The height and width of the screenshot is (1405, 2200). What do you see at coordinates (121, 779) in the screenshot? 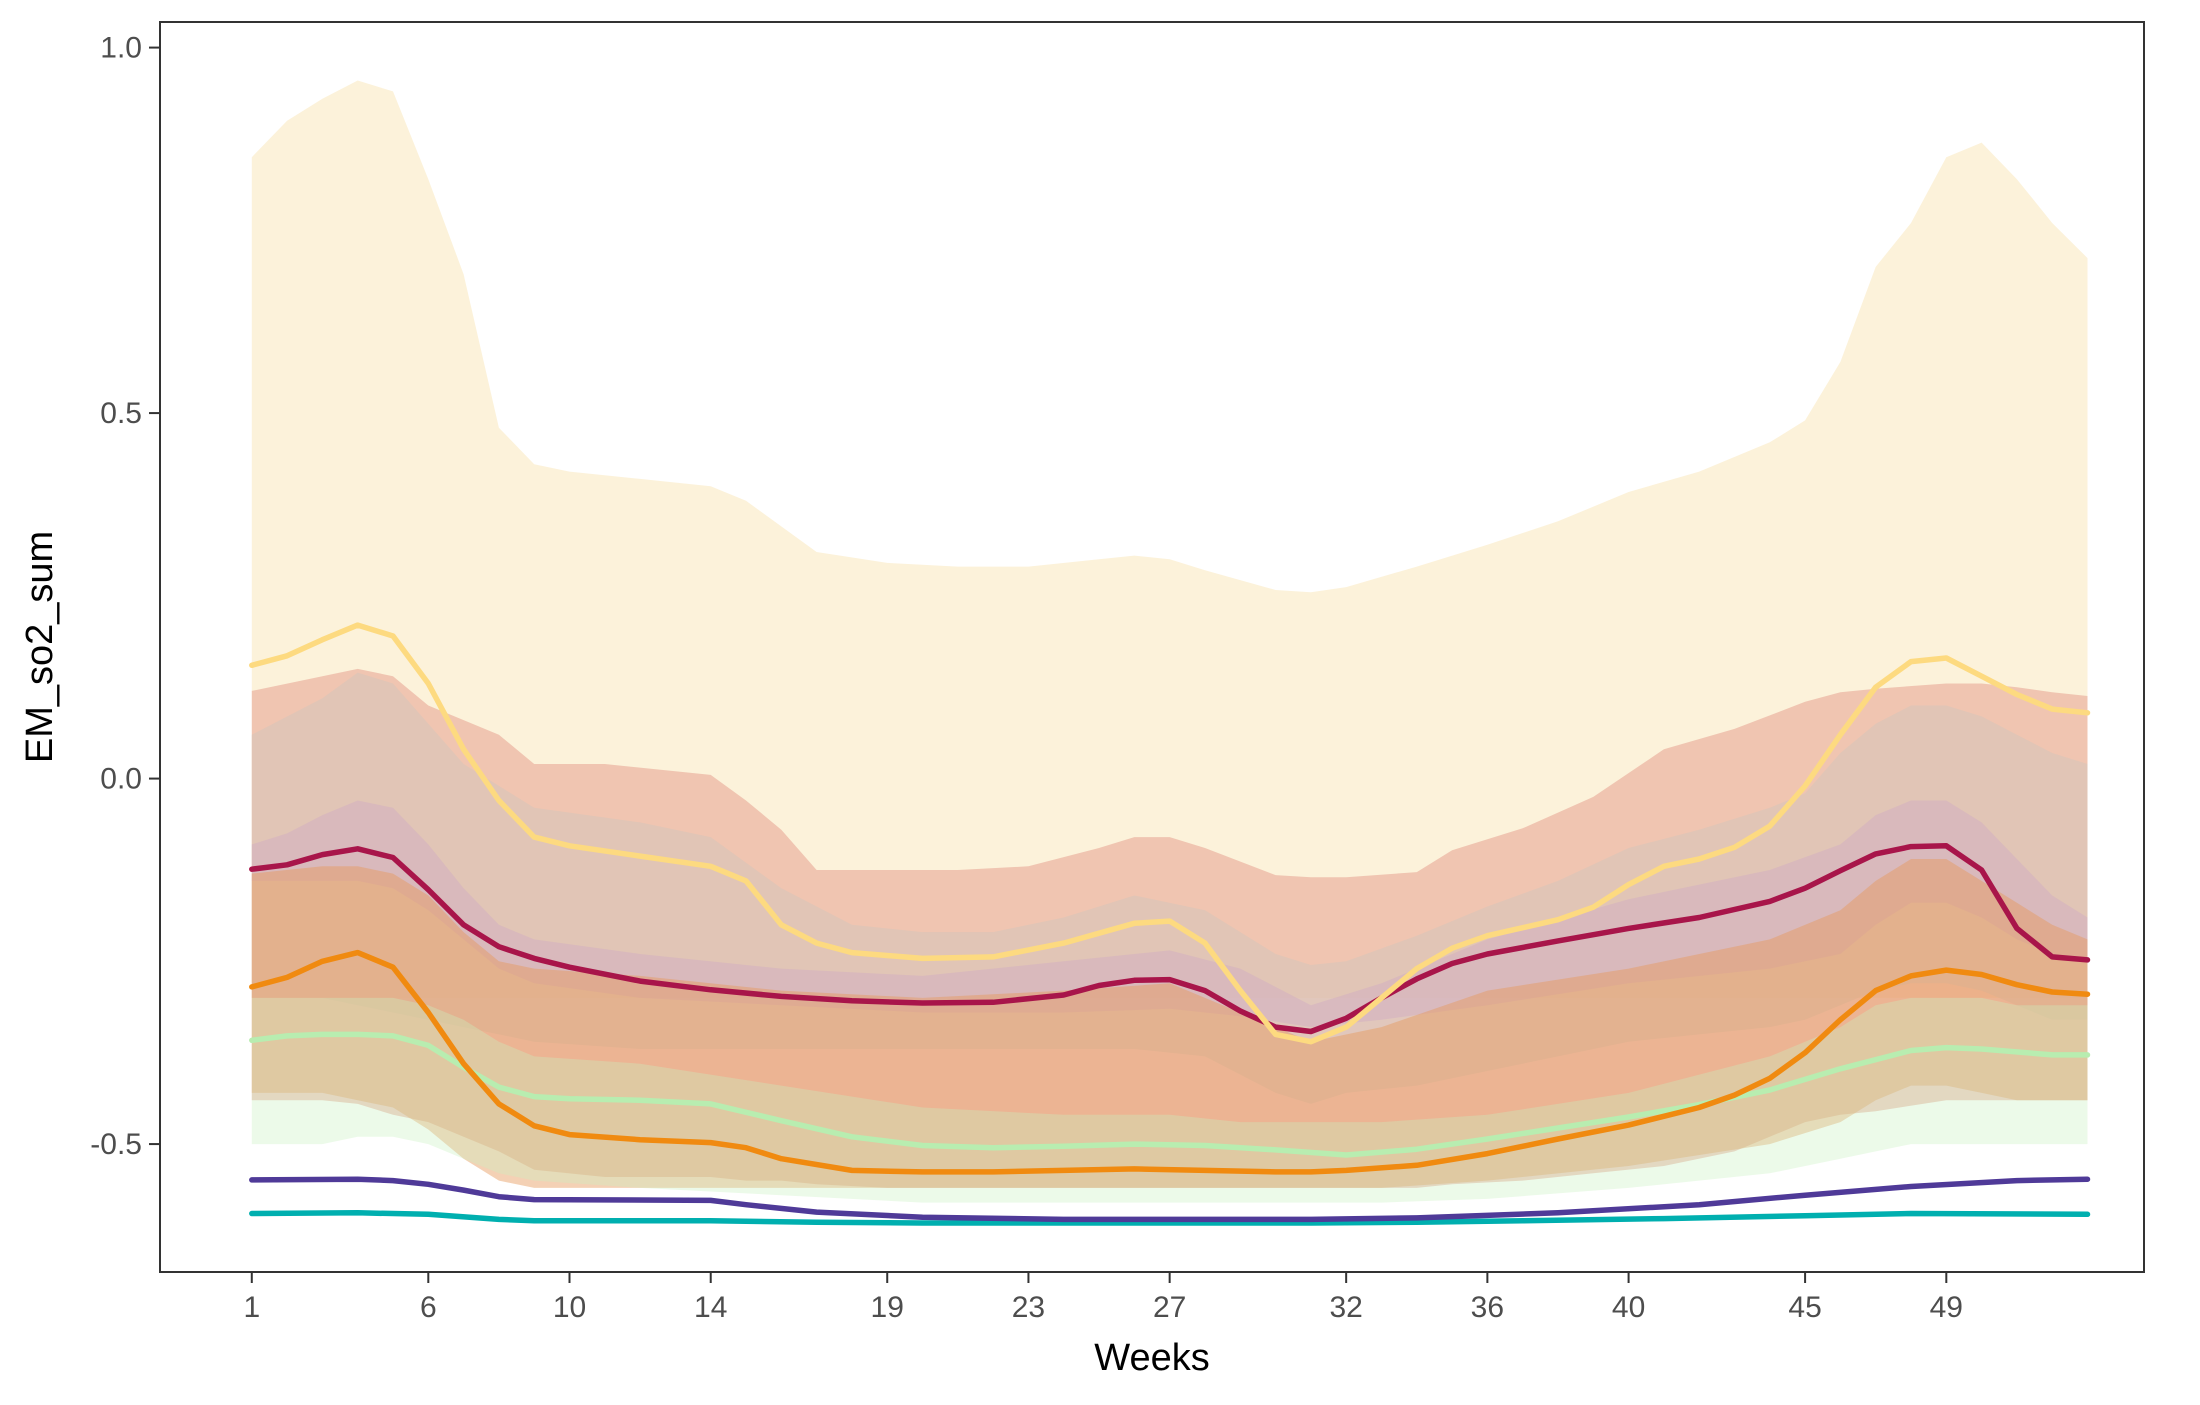
I see `y-tick-label: 0.0` at bounding box center [121, 779].